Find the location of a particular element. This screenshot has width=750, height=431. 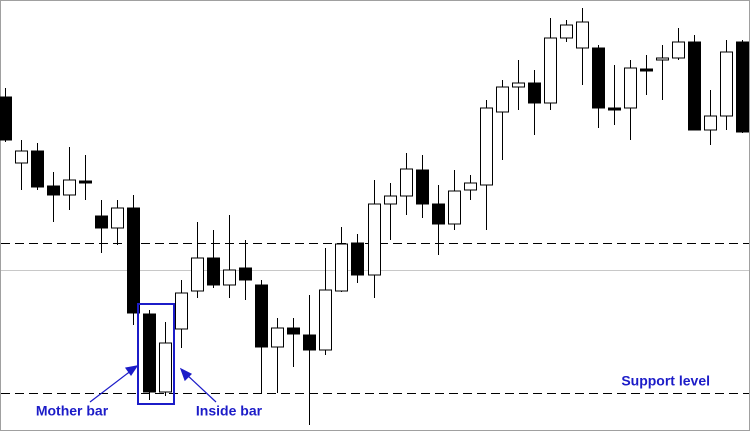

support-level-label: Support level is located at coordinates (665, 381).